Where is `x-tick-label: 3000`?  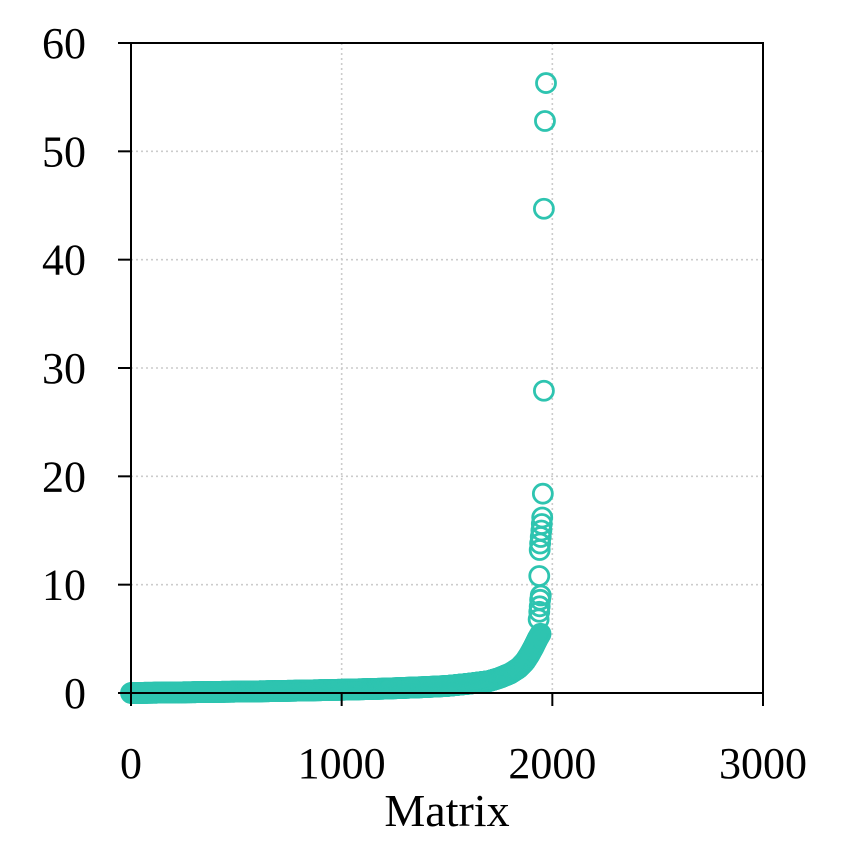 x-tick-label: 3000 is located at coordinates (763, 763).